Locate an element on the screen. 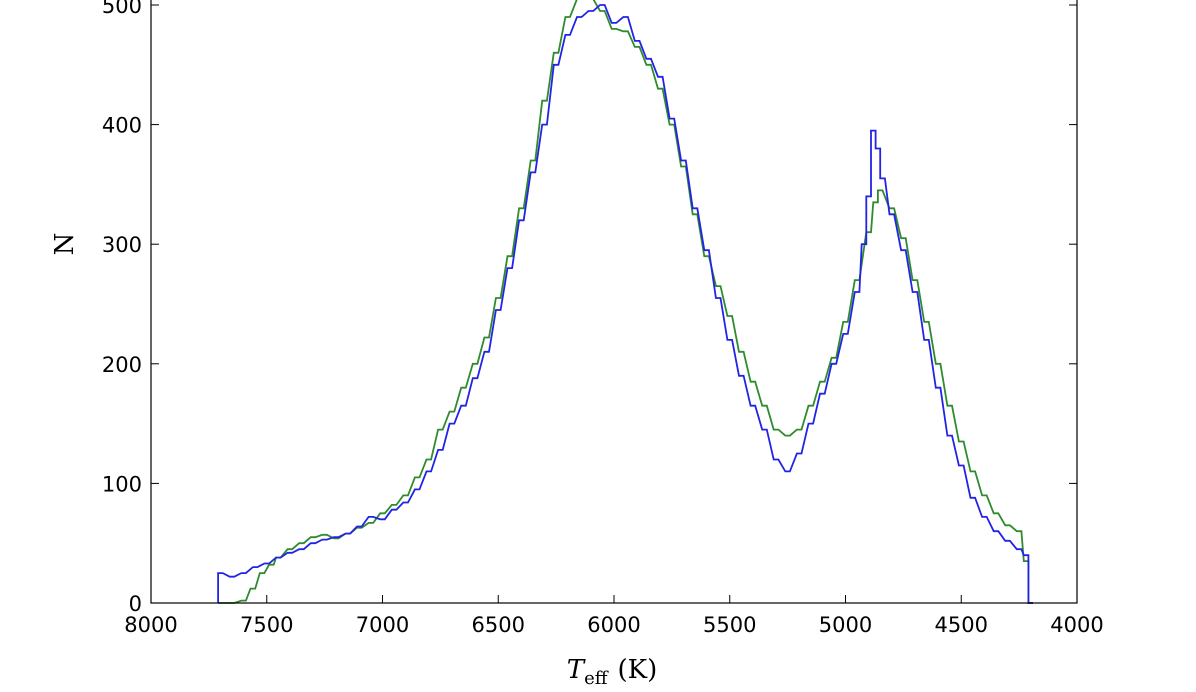 The image size is (1196, 692). x-tick-label: 7000 is located at coordinates (382, 625).